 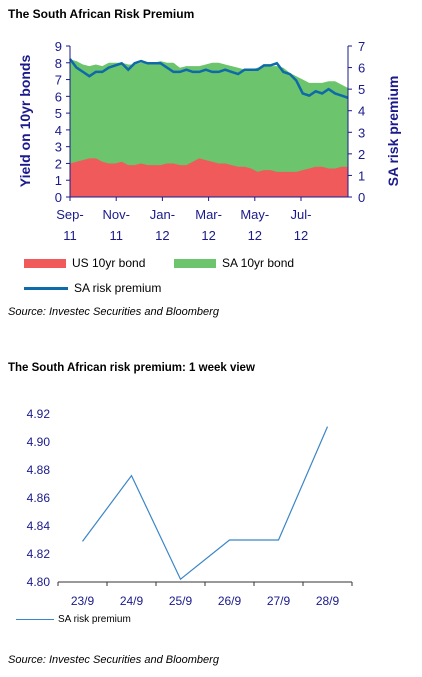 What do you see at coordinates (361, 46) in the screenshot?
I see `chart1-y2tick-label: 7` at bounding box center [361, 46].